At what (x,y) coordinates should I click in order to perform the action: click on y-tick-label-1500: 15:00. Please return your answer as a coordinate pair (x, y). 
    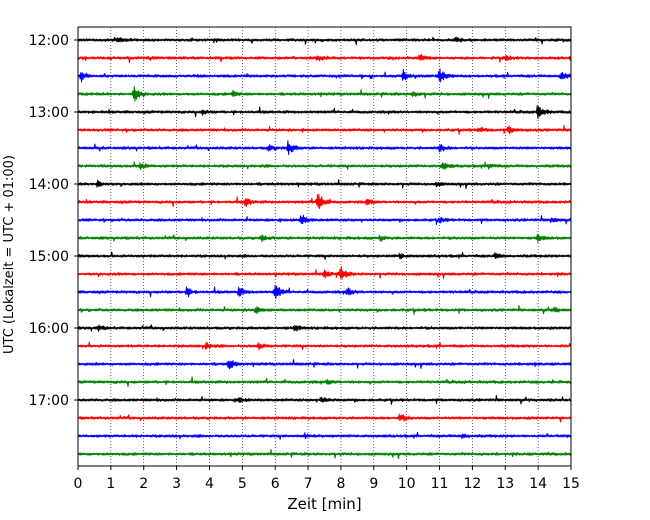
    Looking at the image, I should click on (49, 257).